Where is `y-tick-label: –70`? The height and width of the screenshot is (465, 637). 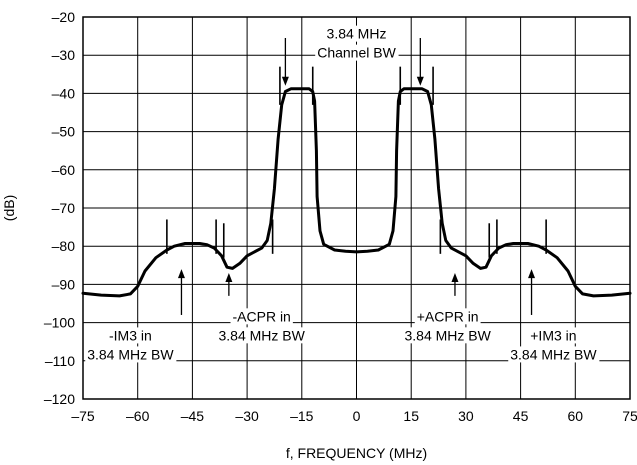 y-tick-label: –70 is located at coordinates (64, 208).